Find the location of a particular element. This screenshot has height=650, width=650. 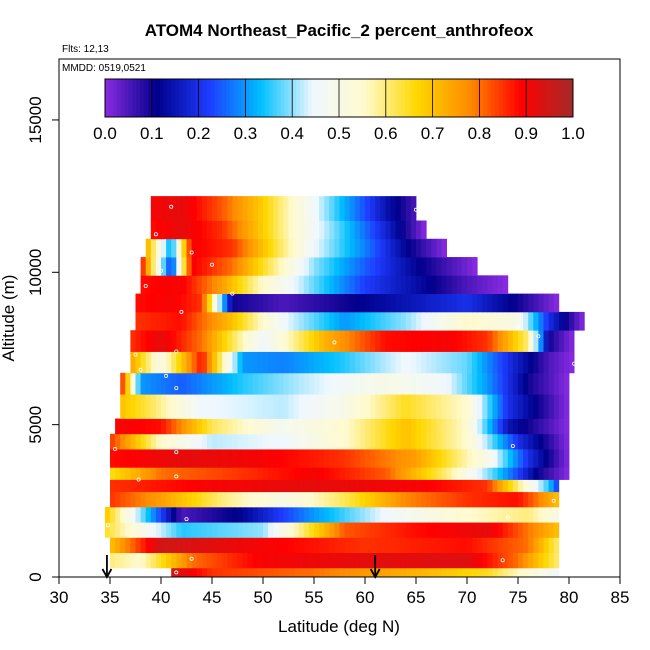

y-axis-label: Altitude (m) is located at coordinates (9, 318).